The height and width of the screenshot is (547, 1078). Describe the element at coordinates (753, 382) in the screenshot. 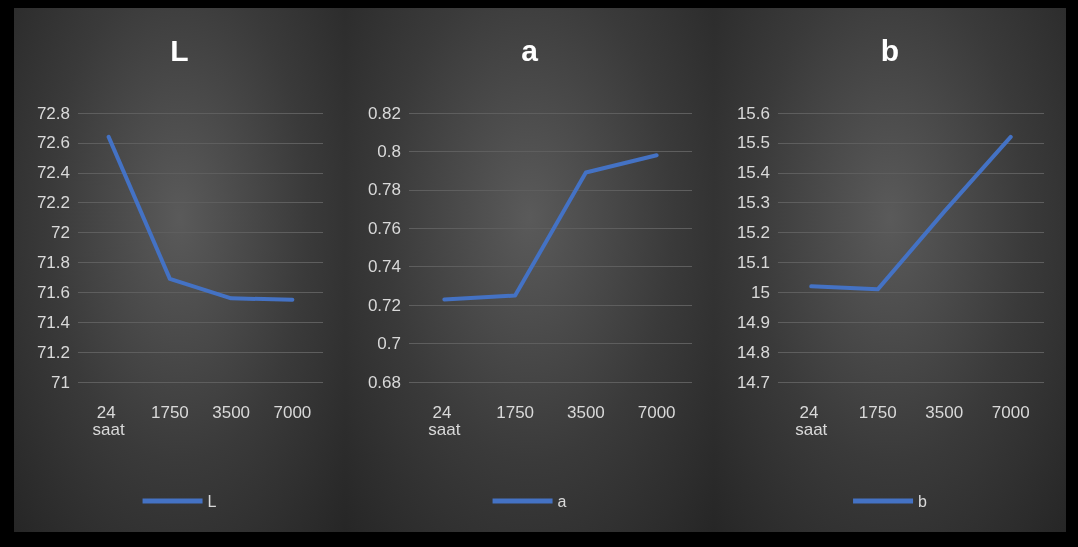

I see `y-tick-label: 14.7` at that location.